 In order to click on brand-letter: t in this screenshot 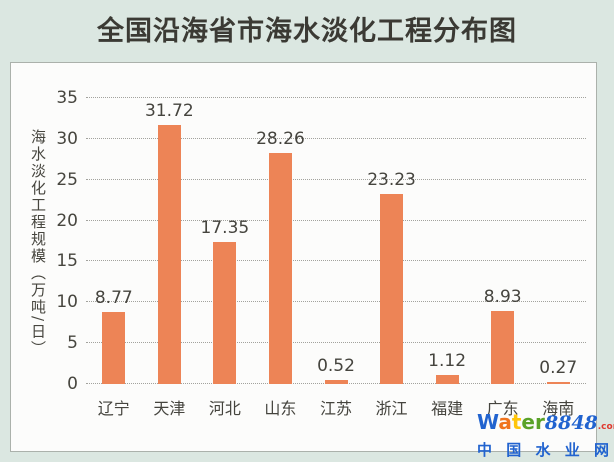, I will do `click(516, 422)`.